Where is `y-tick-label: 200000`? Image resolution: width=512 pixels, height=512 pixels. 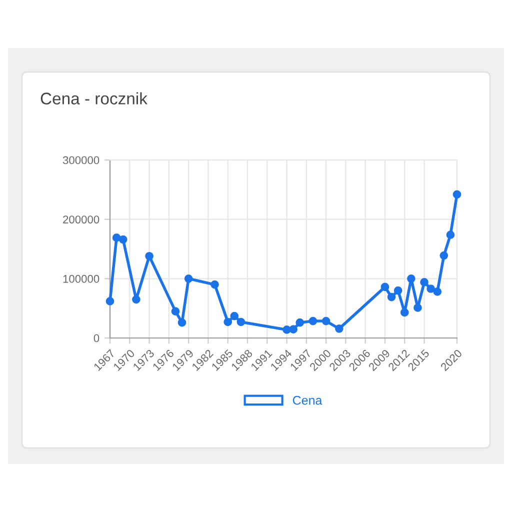
y-tick-label: 200000 is located at coordinates (81, 220).